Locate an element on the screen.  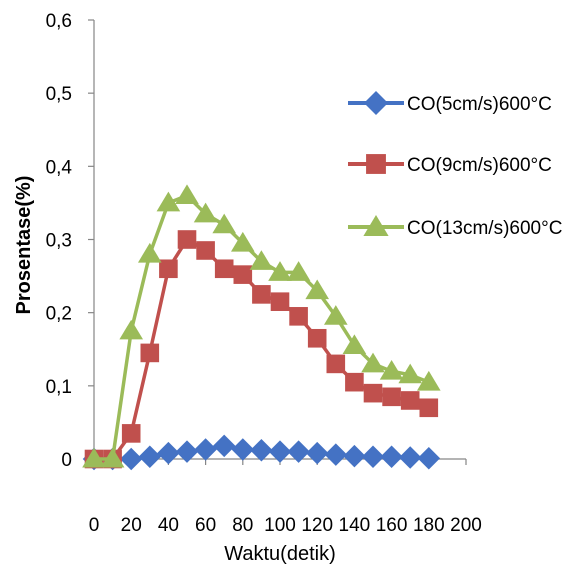
y-tick-label: 0,5 is located at coordinates (59, 94).